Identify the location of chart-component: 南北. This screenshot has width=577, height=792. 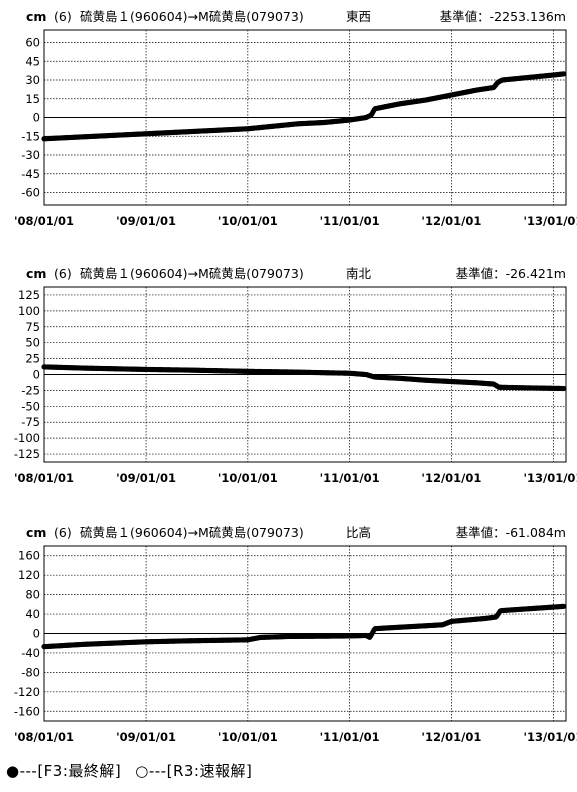
(359, 273).